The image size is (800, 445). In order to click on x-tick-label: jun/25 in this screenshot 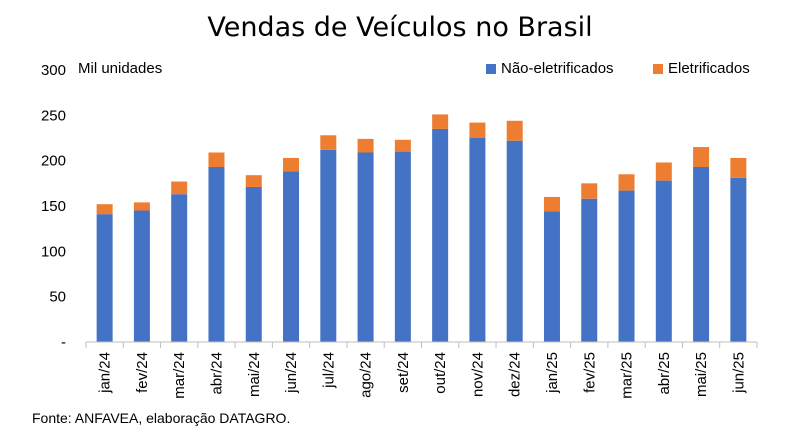, I will do `click(738, 373)`.